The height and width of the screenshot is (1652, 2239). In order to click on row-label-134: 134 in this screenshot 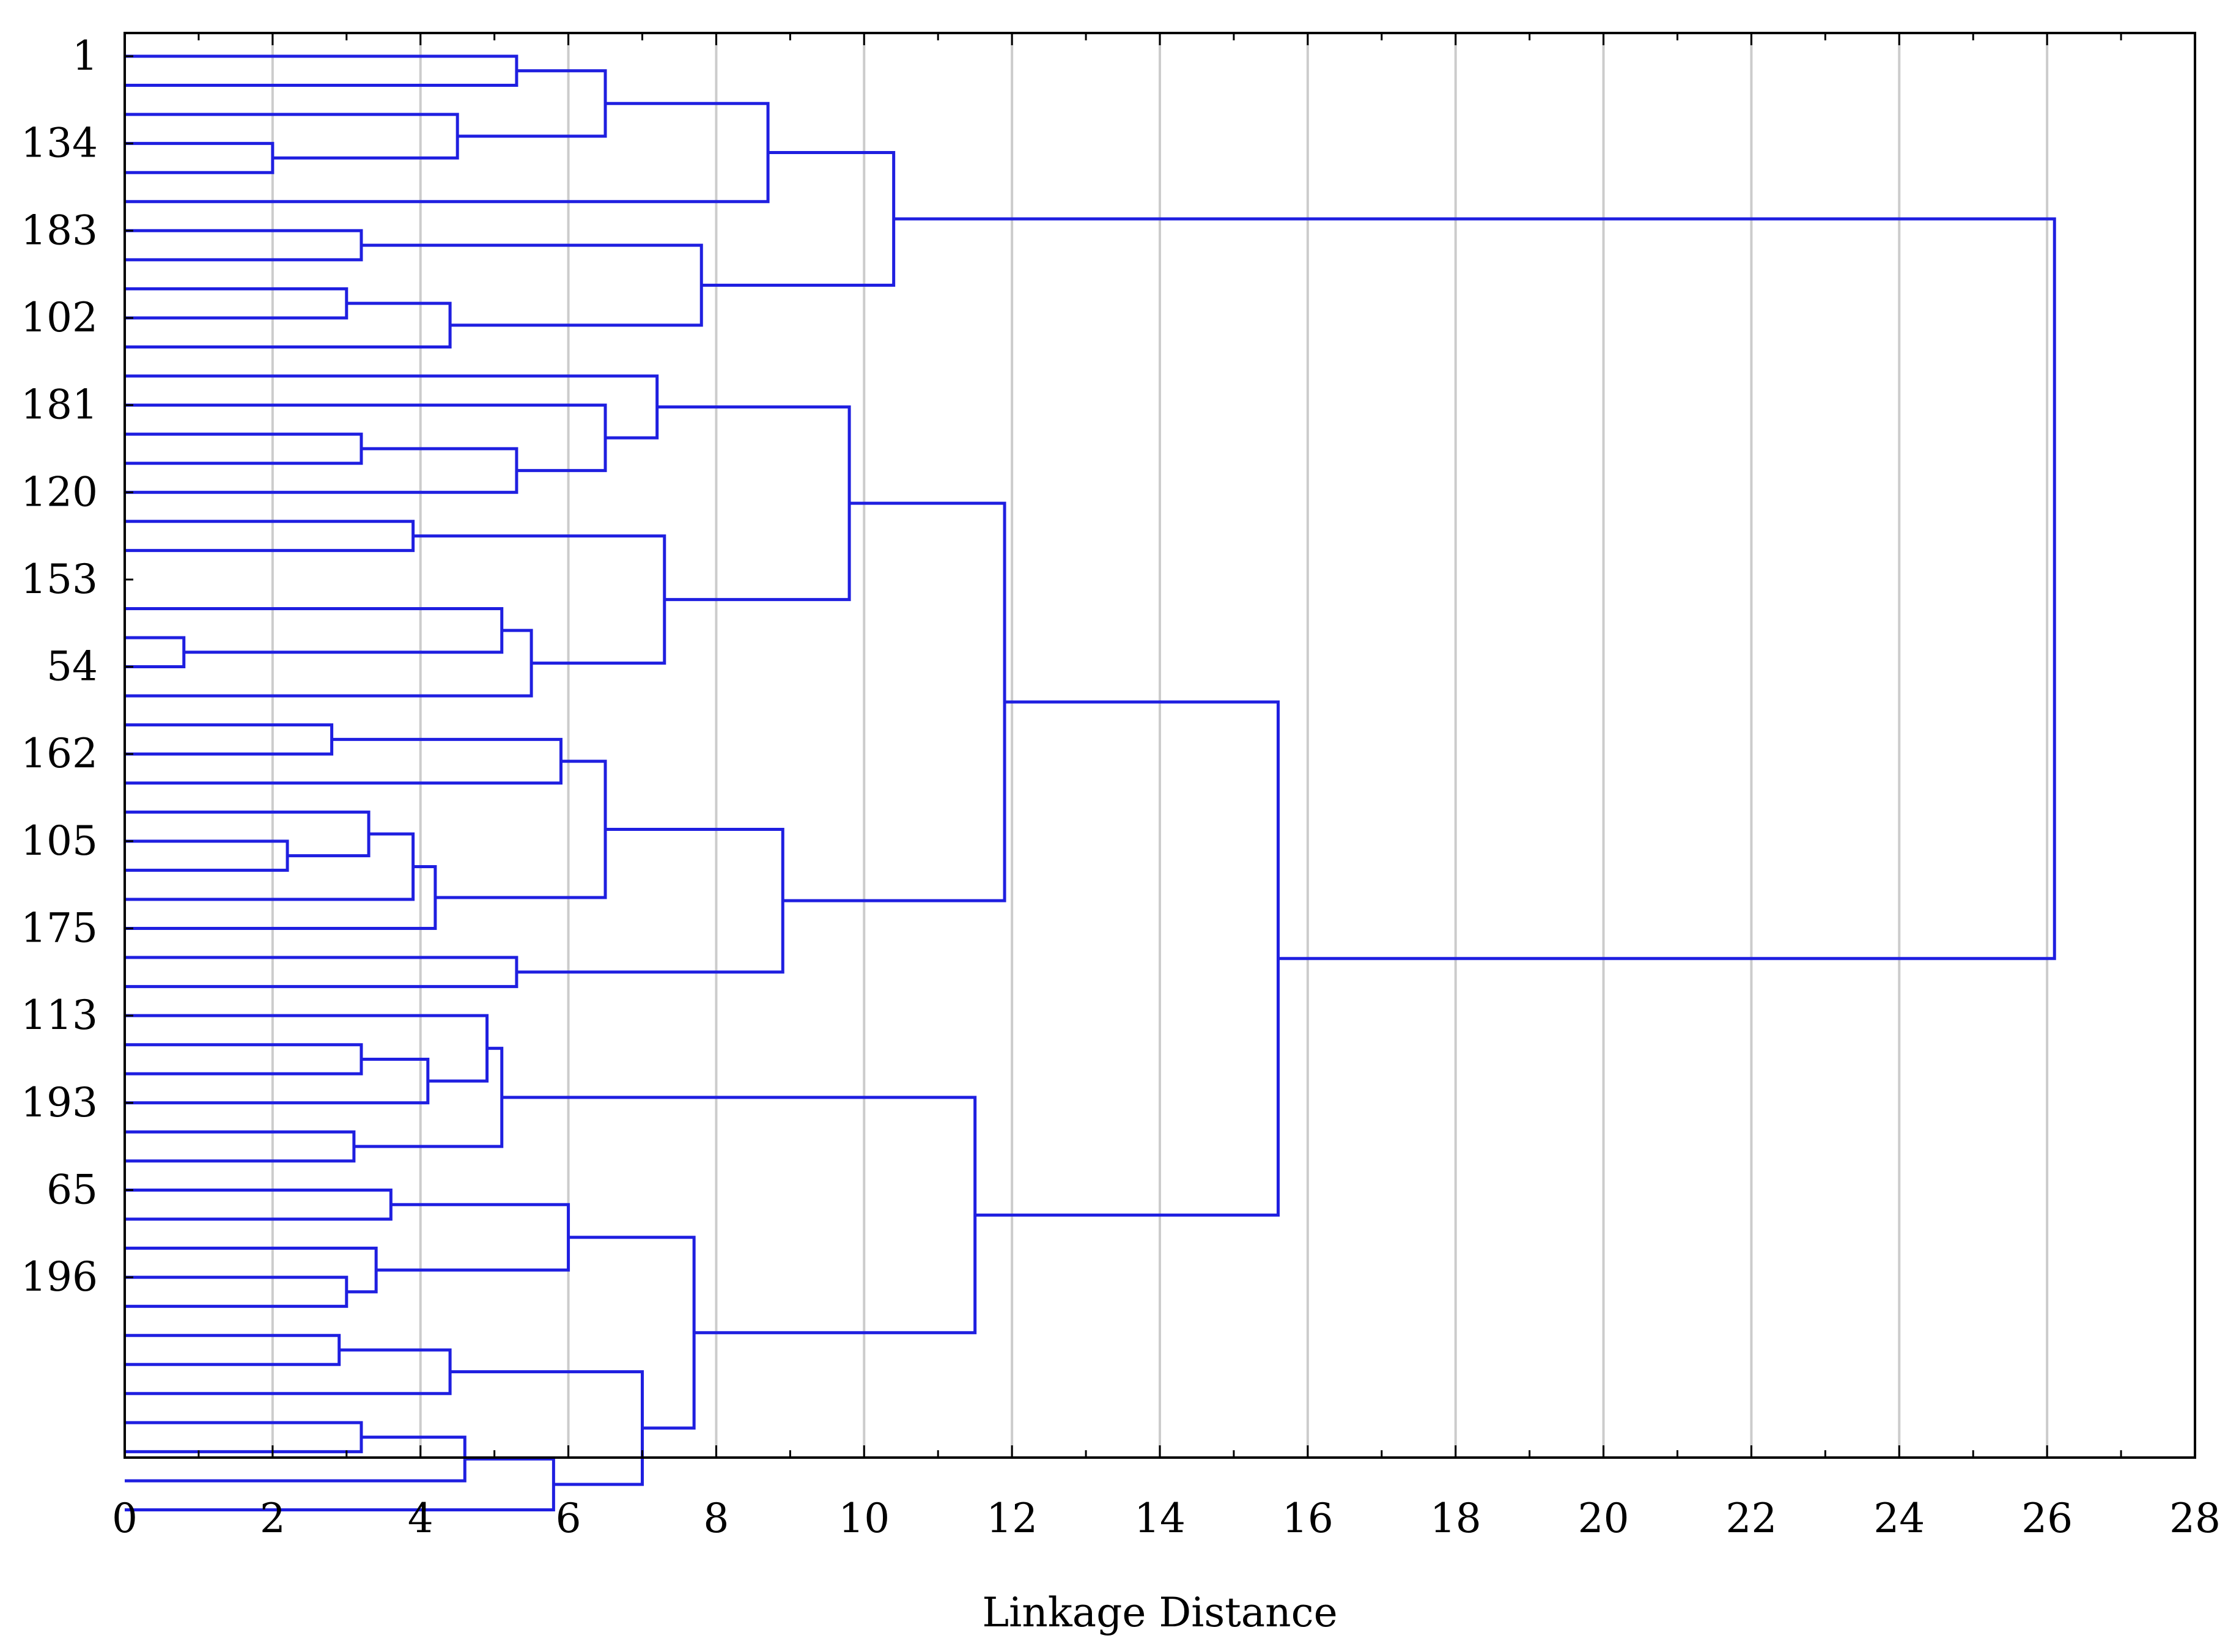, I will do `click(59, 143)`.